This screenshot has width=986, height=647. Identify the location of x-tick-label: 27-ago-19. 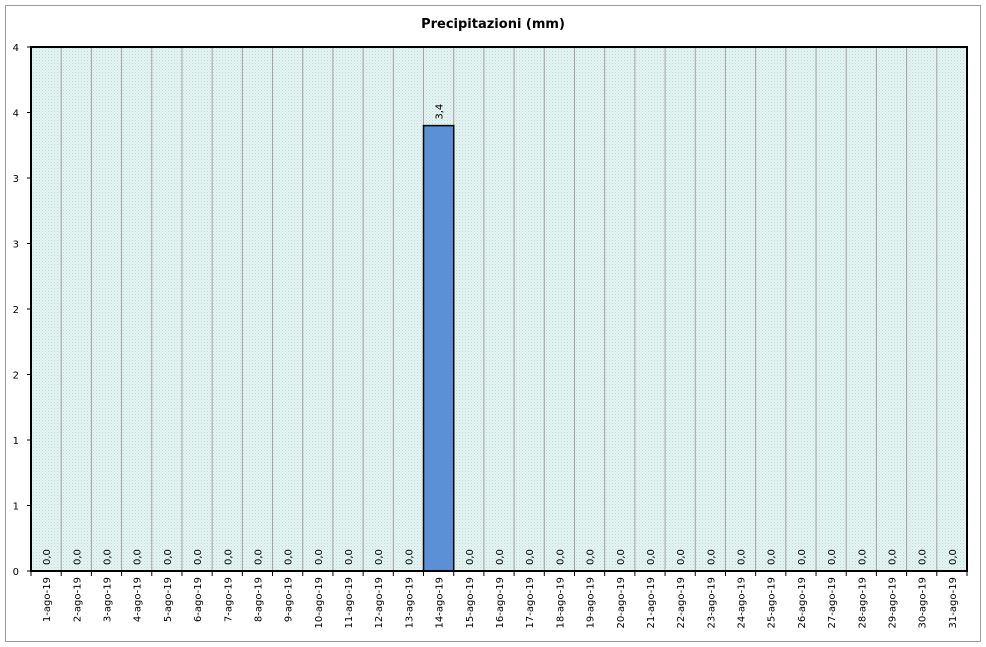
(832, 602).